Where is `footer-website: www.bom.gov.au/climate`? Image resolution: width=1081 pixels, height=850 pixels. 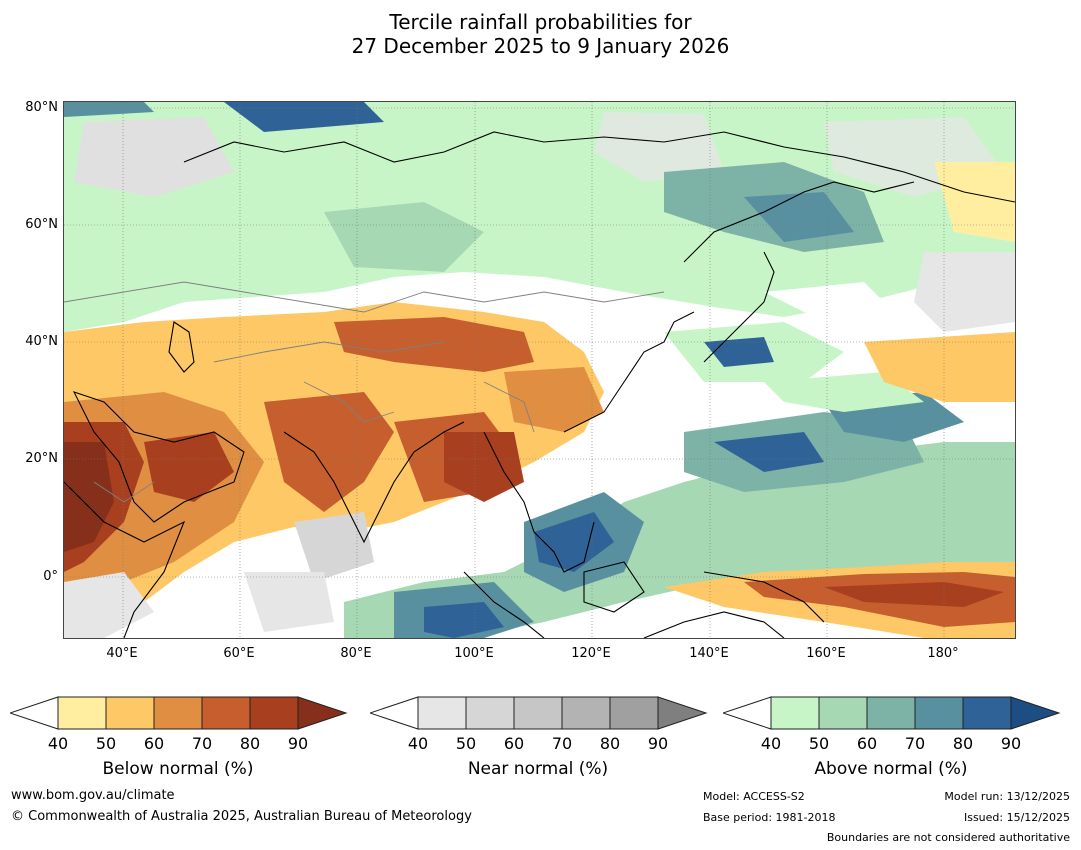 footer-website: www.bom.gov.au/climate is located at coordinates (93, 795).